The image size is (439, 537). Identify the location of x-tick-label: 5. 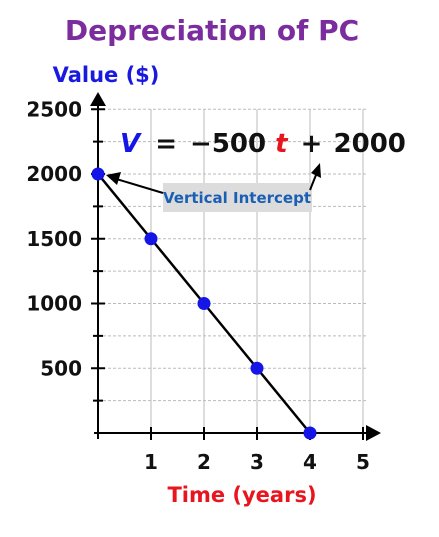
(363, 462).